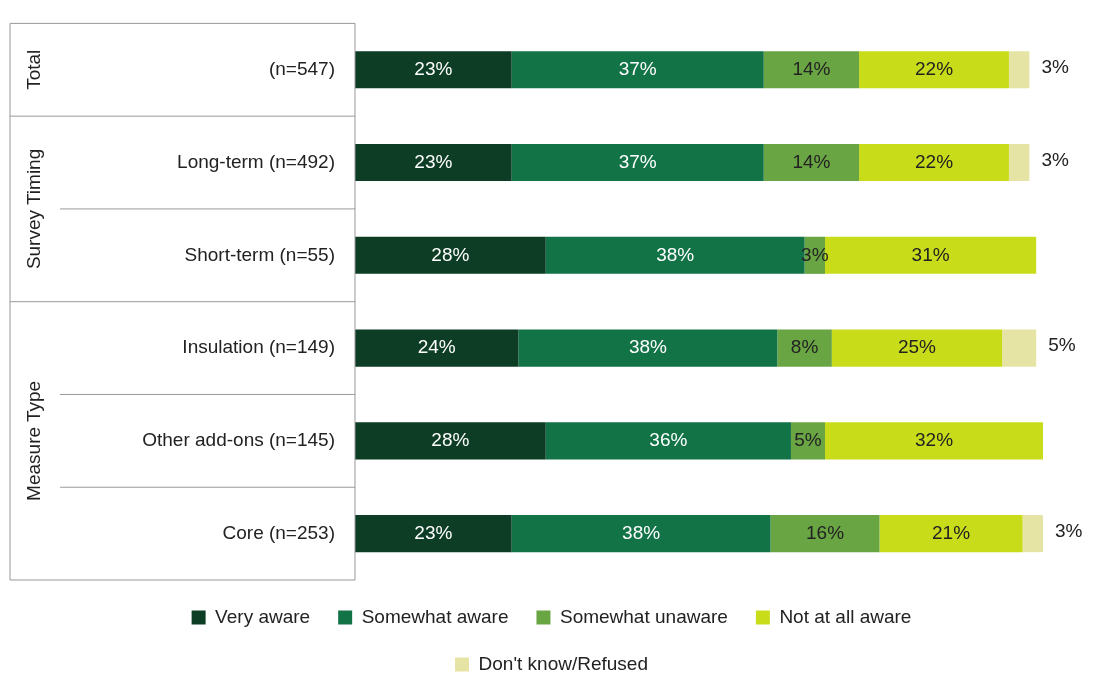 This screenshot has height=698, width=1103. Describe the element at coordinates (278, 532) in the screenshot. I see `y-tick-label: Core (n=253)` at that location.